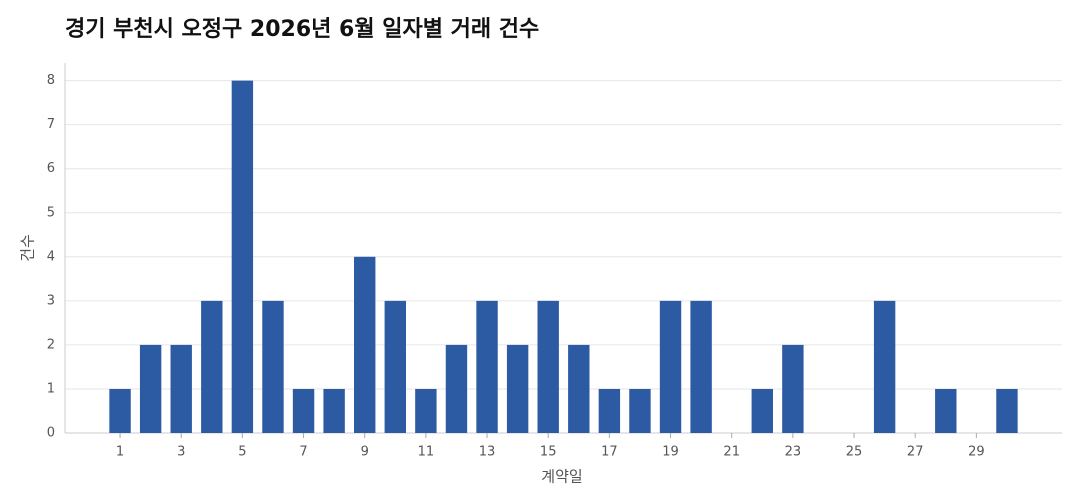 Image resolution: width=1080 pixels, height=504 pixels. Describe the element at coordinates (976, 452) in the screenshot. I see `x-tick-label: 29` at that location.